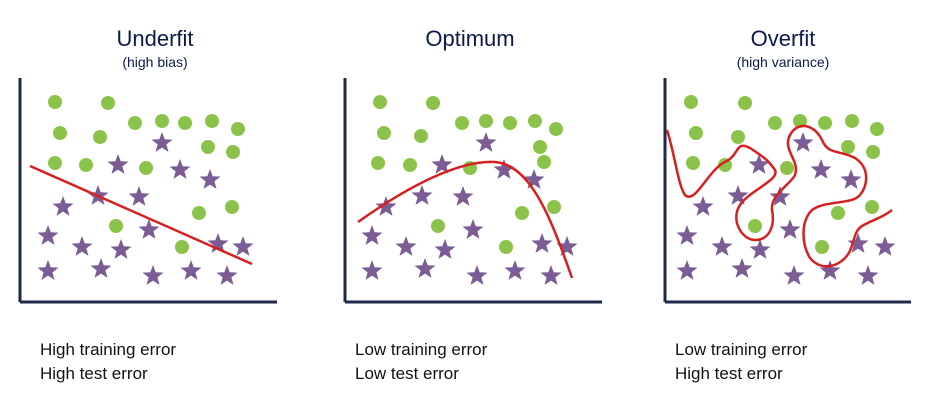 This screenshot has height=406, width=936. Describe the element at coordinates (421, 349) in the screenshot. I see `training-error-label: Low training error` at that location.